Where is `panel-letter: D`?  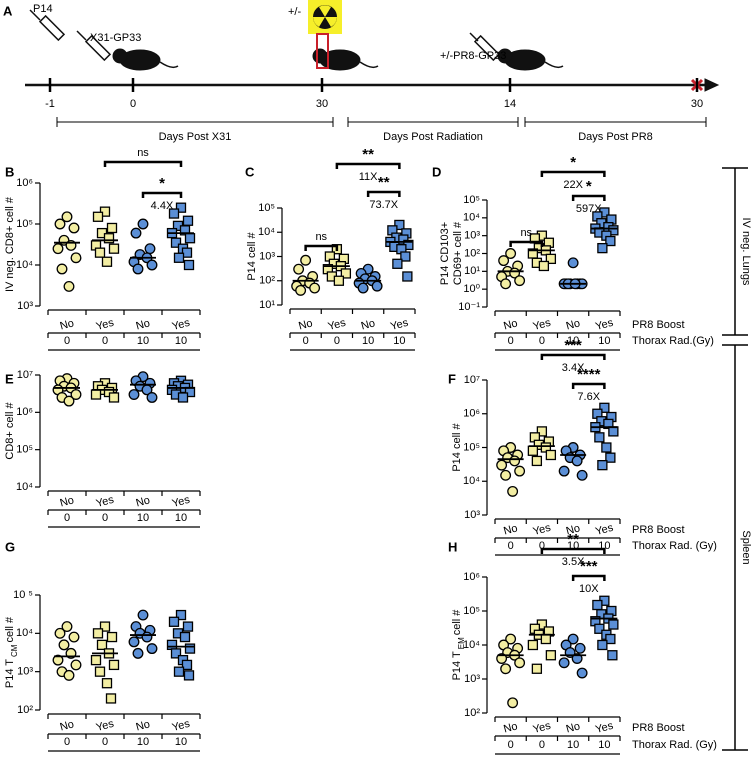 panel-letter: D is located at coordinates (436, 171).